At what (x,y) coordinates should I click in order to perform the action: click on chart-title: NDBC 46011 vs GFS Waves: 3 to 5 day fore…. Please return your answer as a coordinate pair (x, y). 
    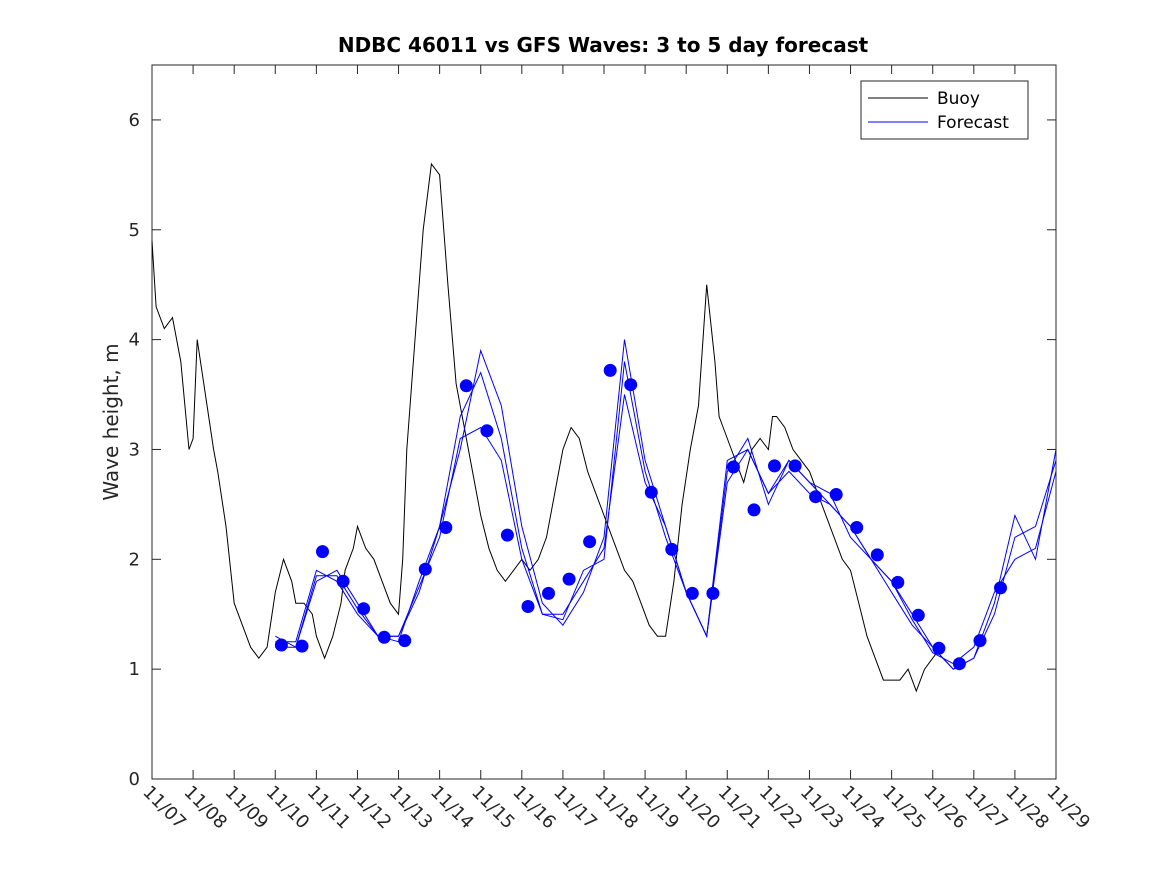
    Looking at the image, I should click on (603, 45).